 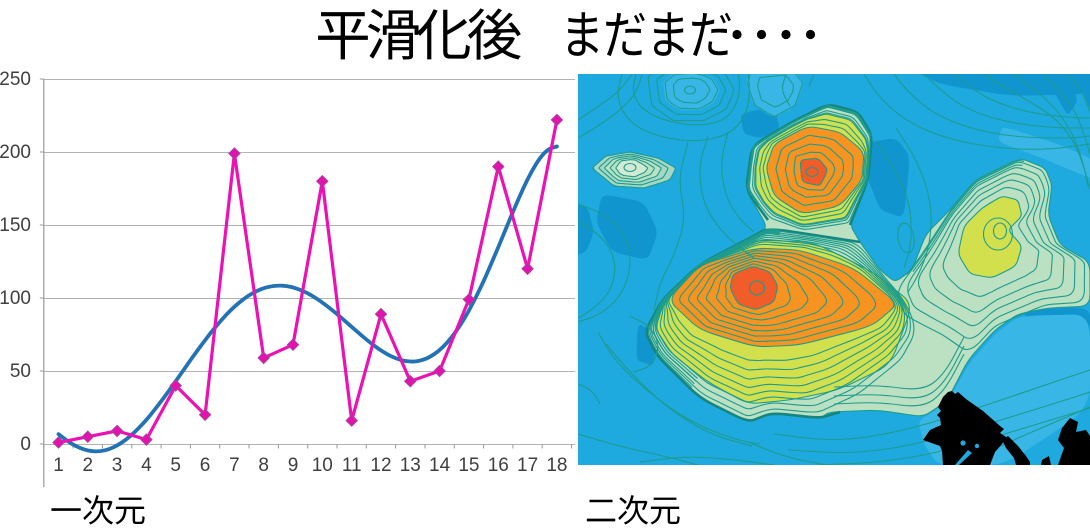 I want to click on svg-text: 9, so click(x=293, y=465).